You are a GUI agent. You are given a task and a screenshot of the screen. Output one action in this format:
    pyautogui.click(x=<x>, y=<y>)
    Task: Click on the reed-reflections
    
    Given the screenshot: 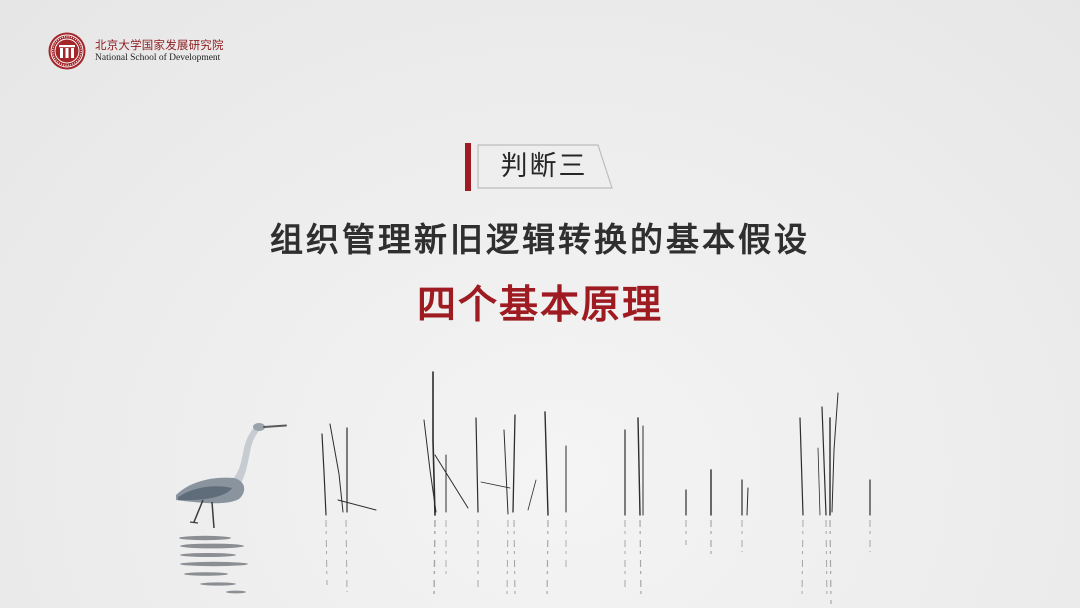 What is the action you would take?
    pyautogui.click(x=598, y=562)
    